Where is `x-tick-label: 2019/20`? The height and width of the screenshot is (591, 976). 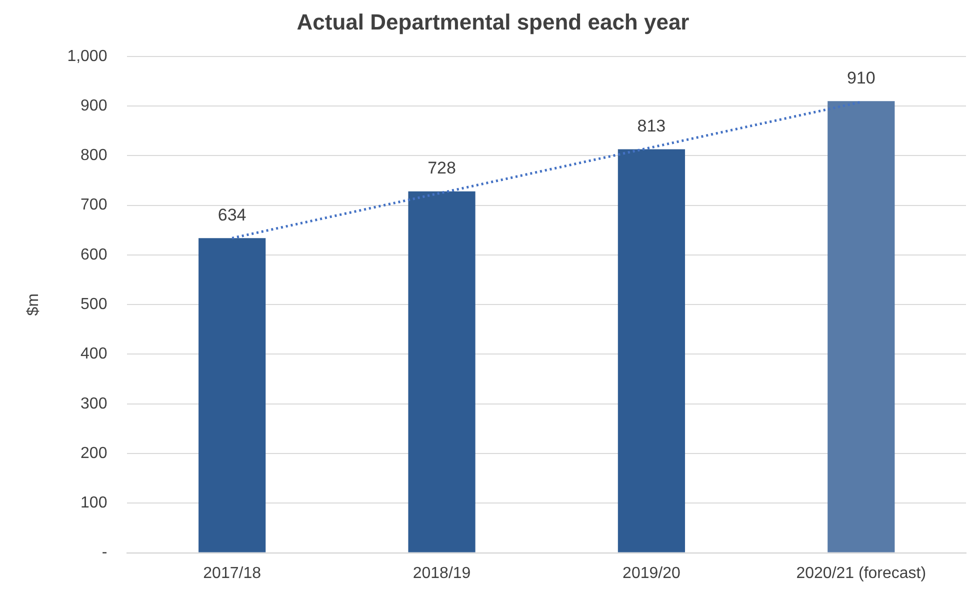 x-tick-label: 2019/20 is located at coordinates (651, 573).